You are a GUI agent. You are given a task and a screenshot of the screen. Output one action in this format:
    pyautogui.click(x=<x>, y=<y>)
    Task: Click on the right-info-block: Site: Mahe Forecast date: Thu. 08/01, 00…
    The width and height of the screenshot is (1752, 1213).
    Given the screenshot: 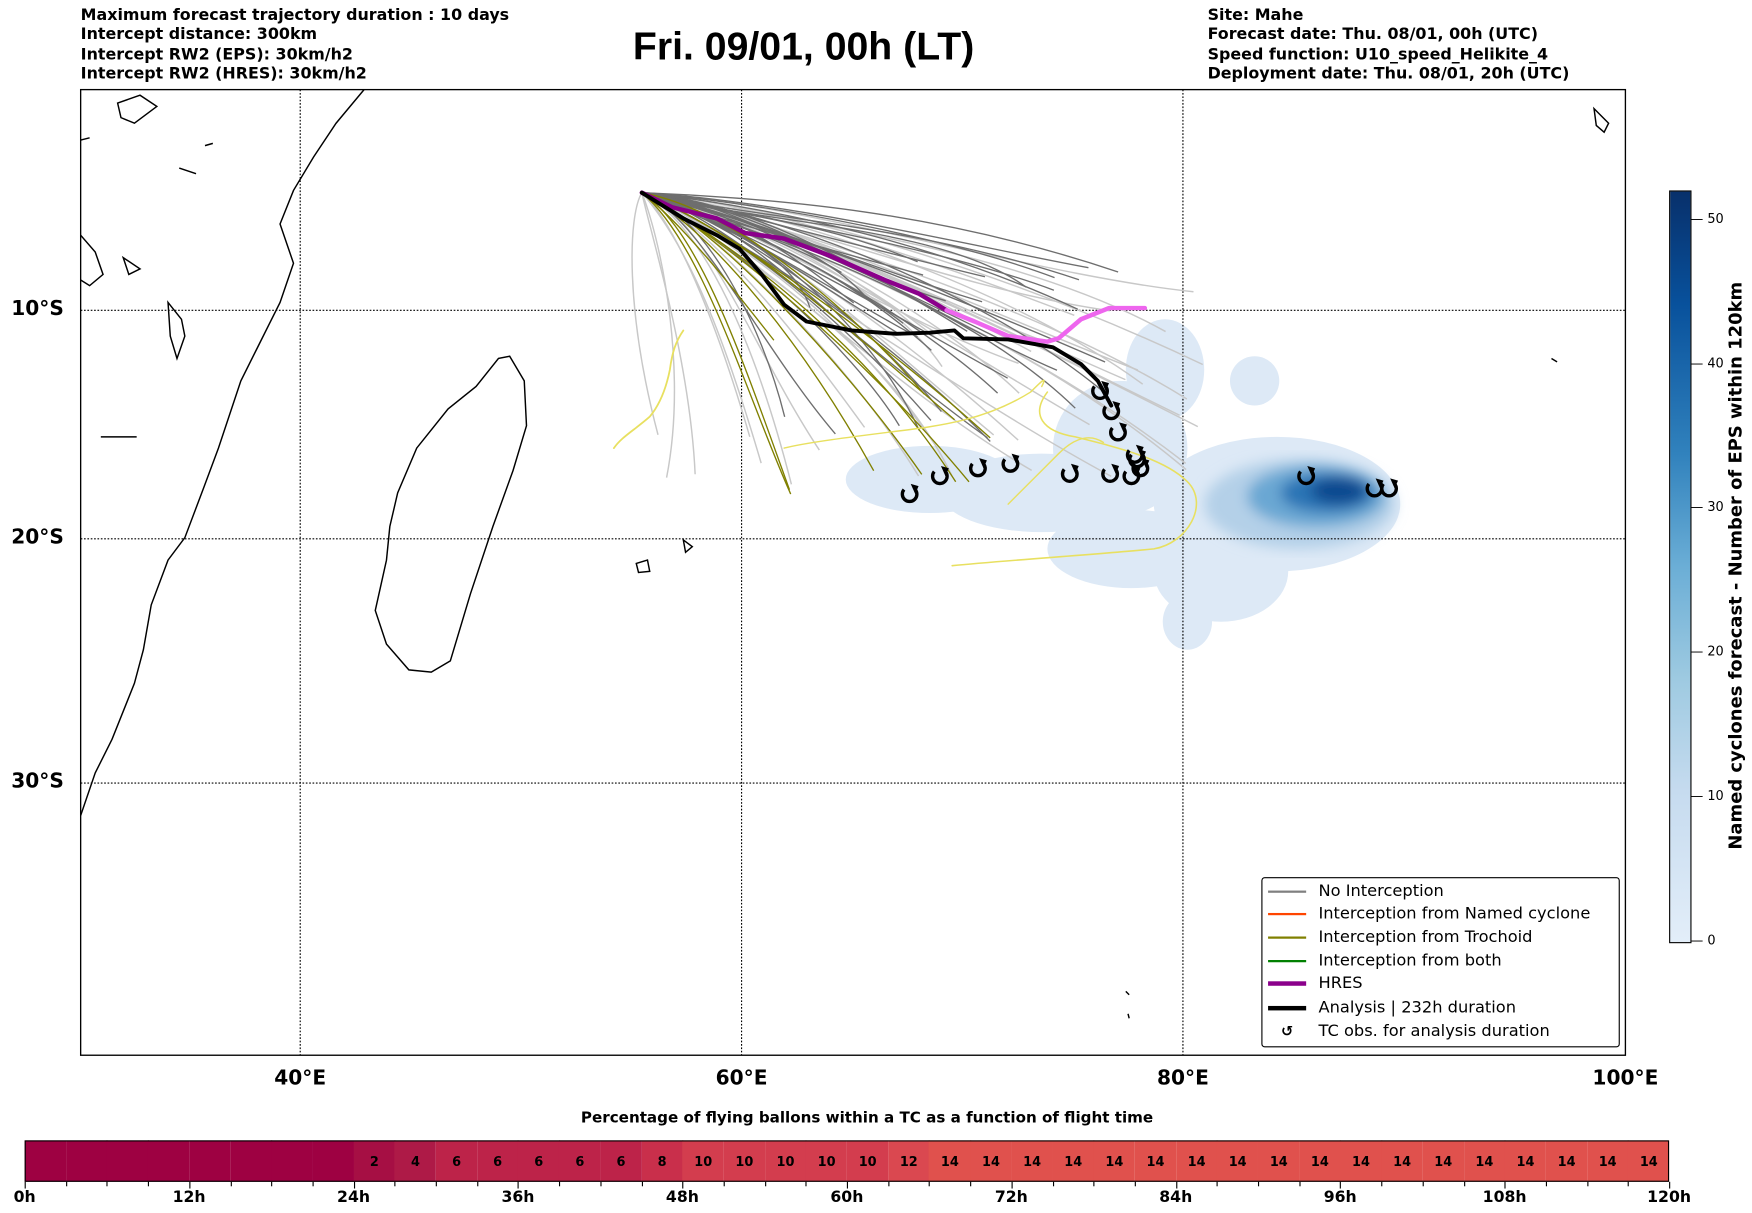 What is the action you would take?
    pyautogui.click(x=1389, y=46)
    